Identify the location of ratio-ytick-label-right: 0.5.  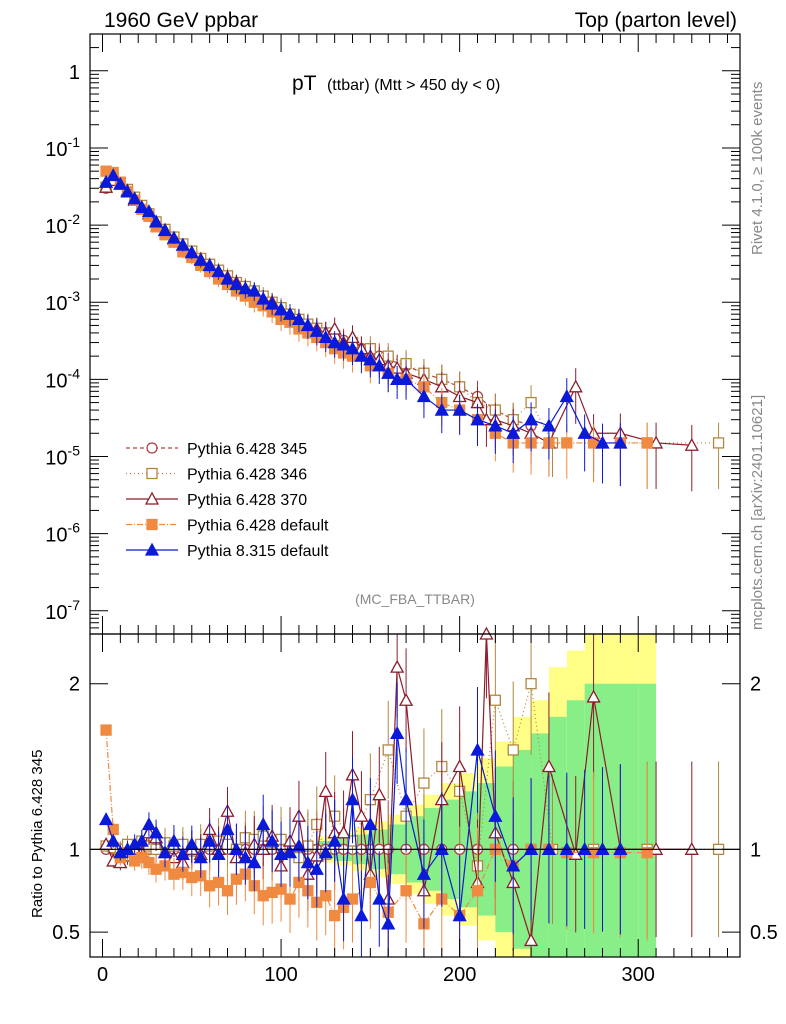
(764, 933).